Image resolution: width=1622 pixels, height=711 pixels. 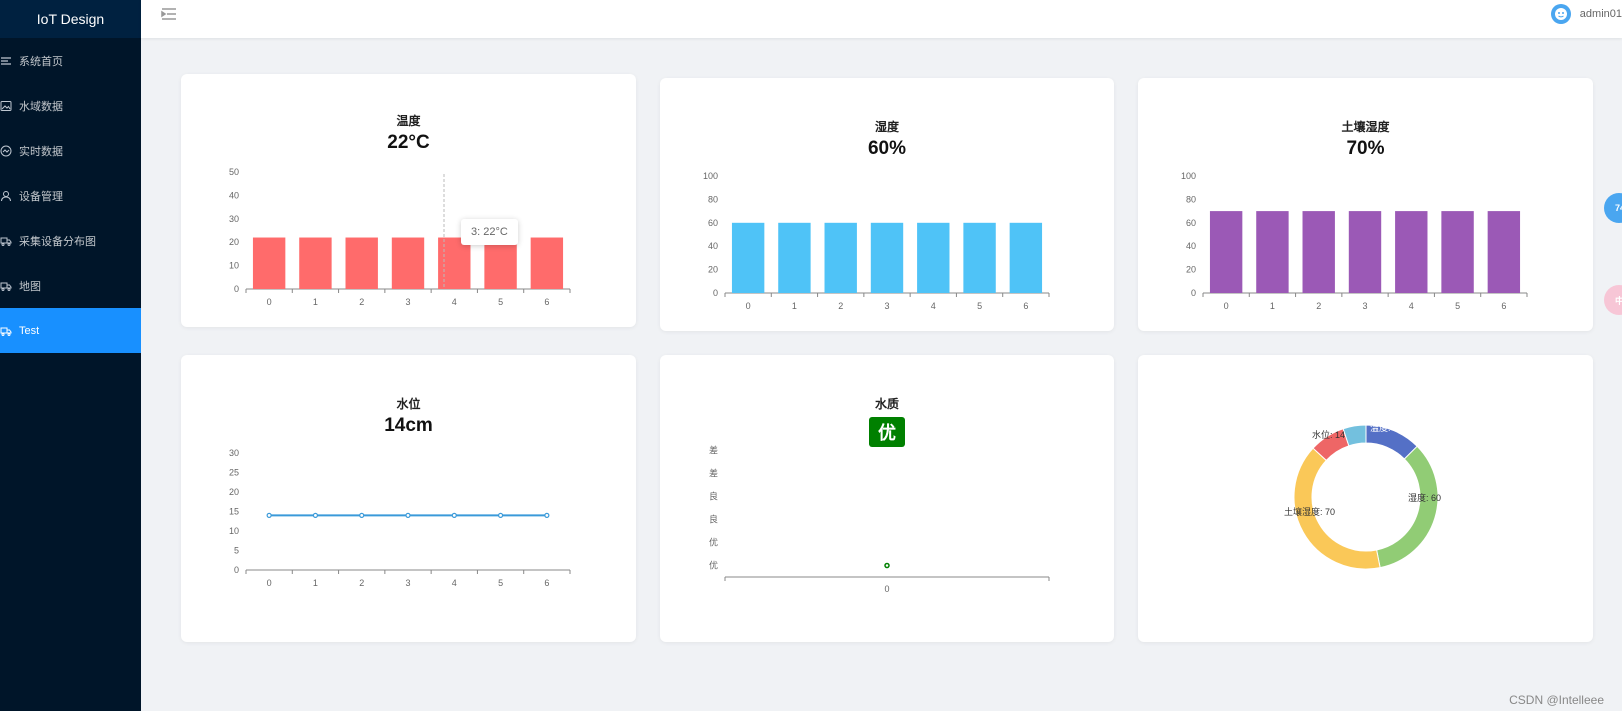 What do you see at coordinates (29, 330) in the screenshot?
I see `sidebar-item-label: Test` at bounding box center [29, 330].